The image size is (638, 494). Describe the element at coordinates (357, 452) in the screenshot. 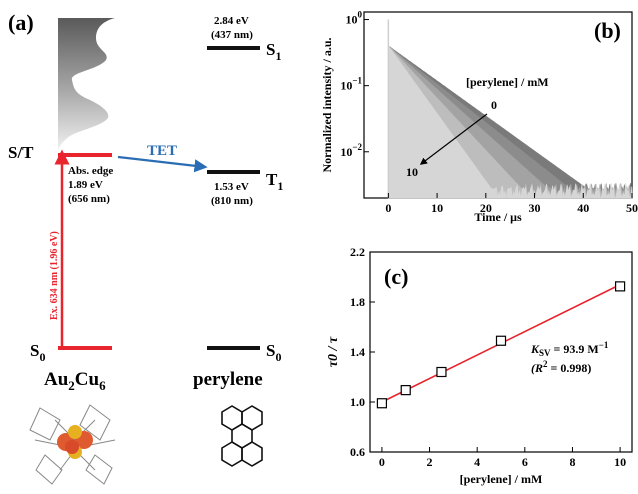

I see `y-tick-label: 0.6` at that location.